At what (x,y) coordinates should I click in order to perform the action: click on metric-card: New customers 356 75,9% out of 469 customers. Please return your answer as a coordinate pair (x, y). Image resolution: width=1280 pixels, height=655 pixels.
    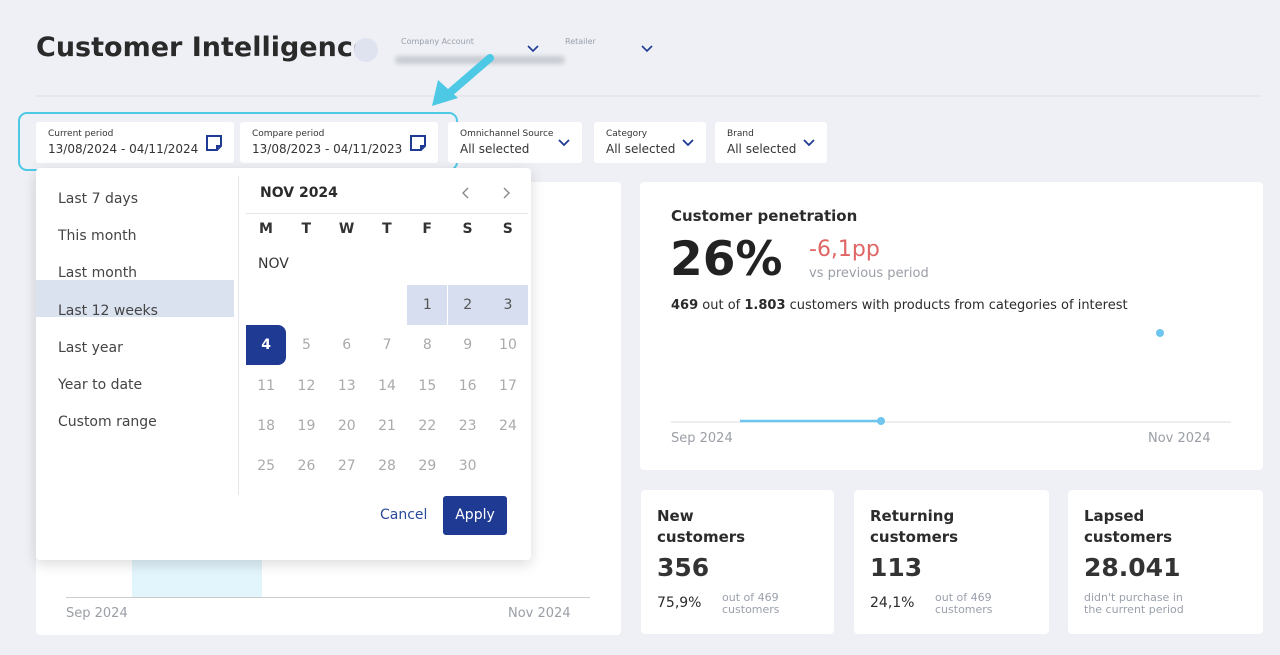
    Looking at the image, I should click on (737, 562).